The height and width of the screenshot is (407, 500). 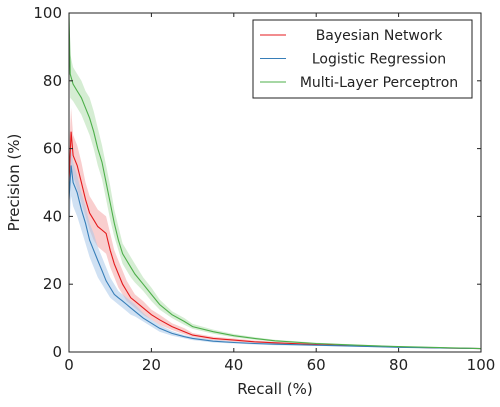 What do you see at coordinates (380, 36) in the screenshot?
I see `legend-label-bayesian-network: Bayesian Network` at bounding box center [380, 36].